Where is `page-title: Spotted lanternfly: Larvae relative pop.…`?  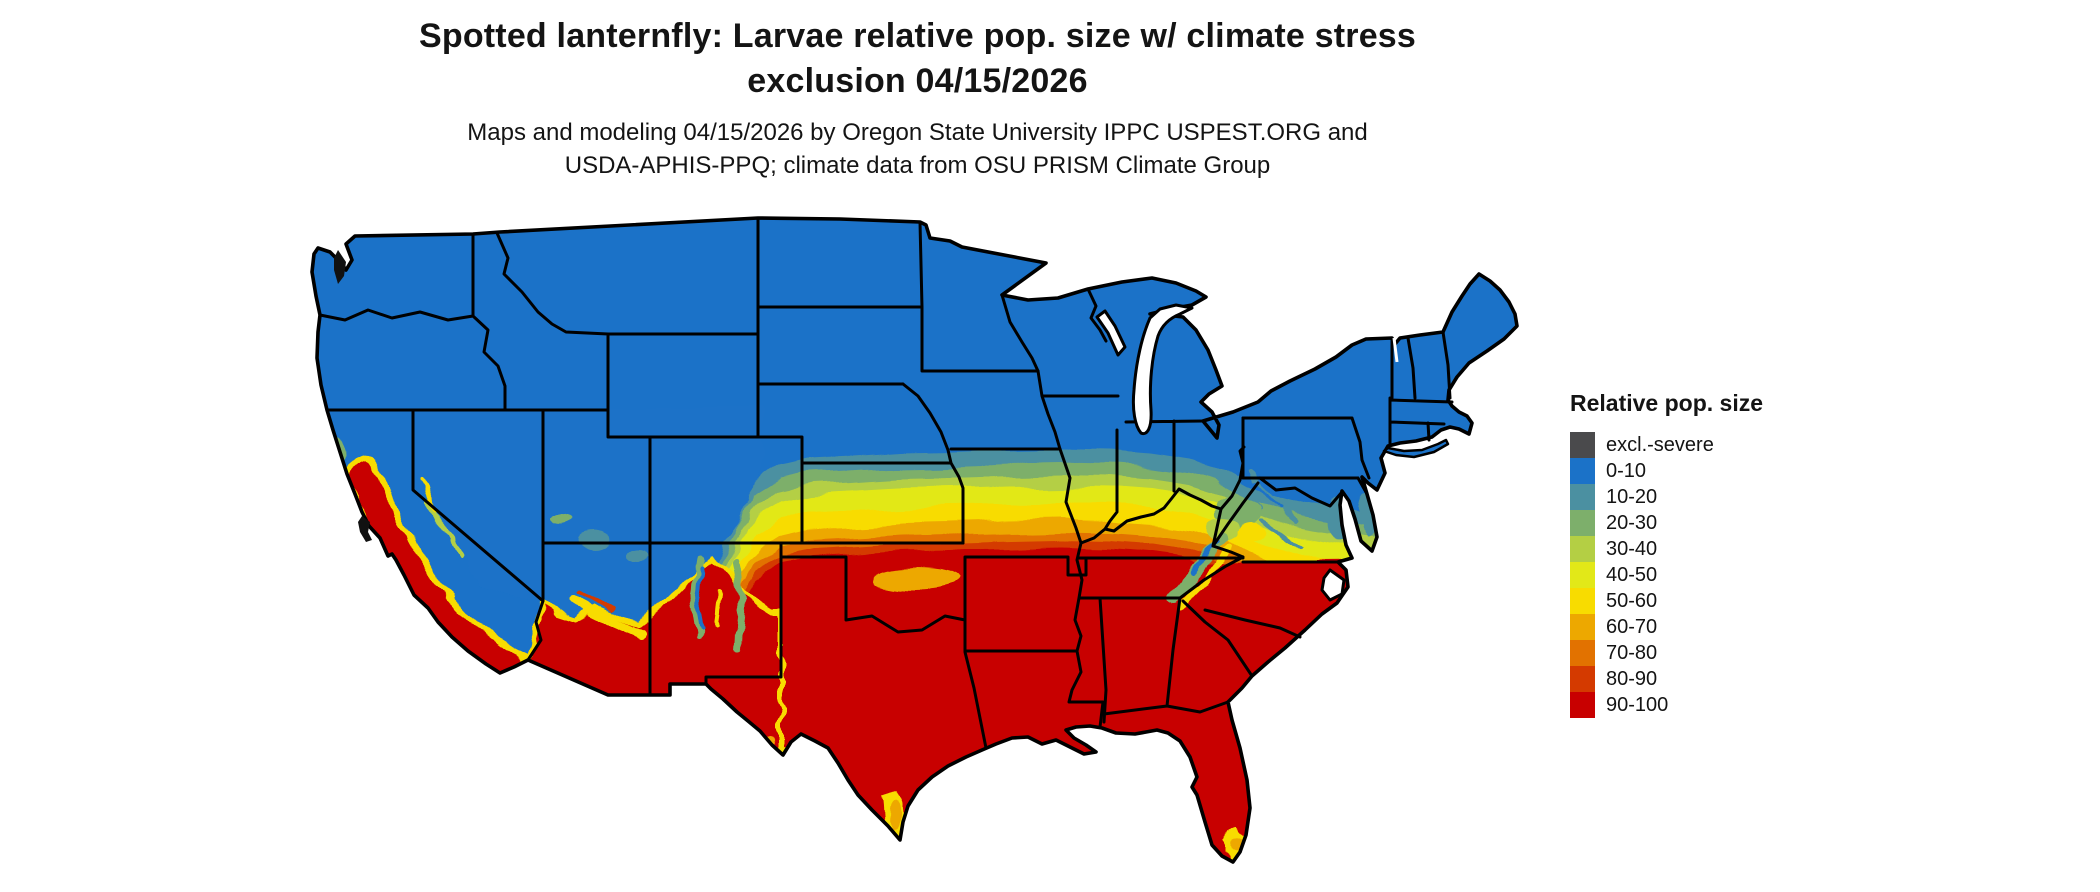 page-title: Spotted lanternfly: Larvae relative pop.… is located at coordinates (917, 59).